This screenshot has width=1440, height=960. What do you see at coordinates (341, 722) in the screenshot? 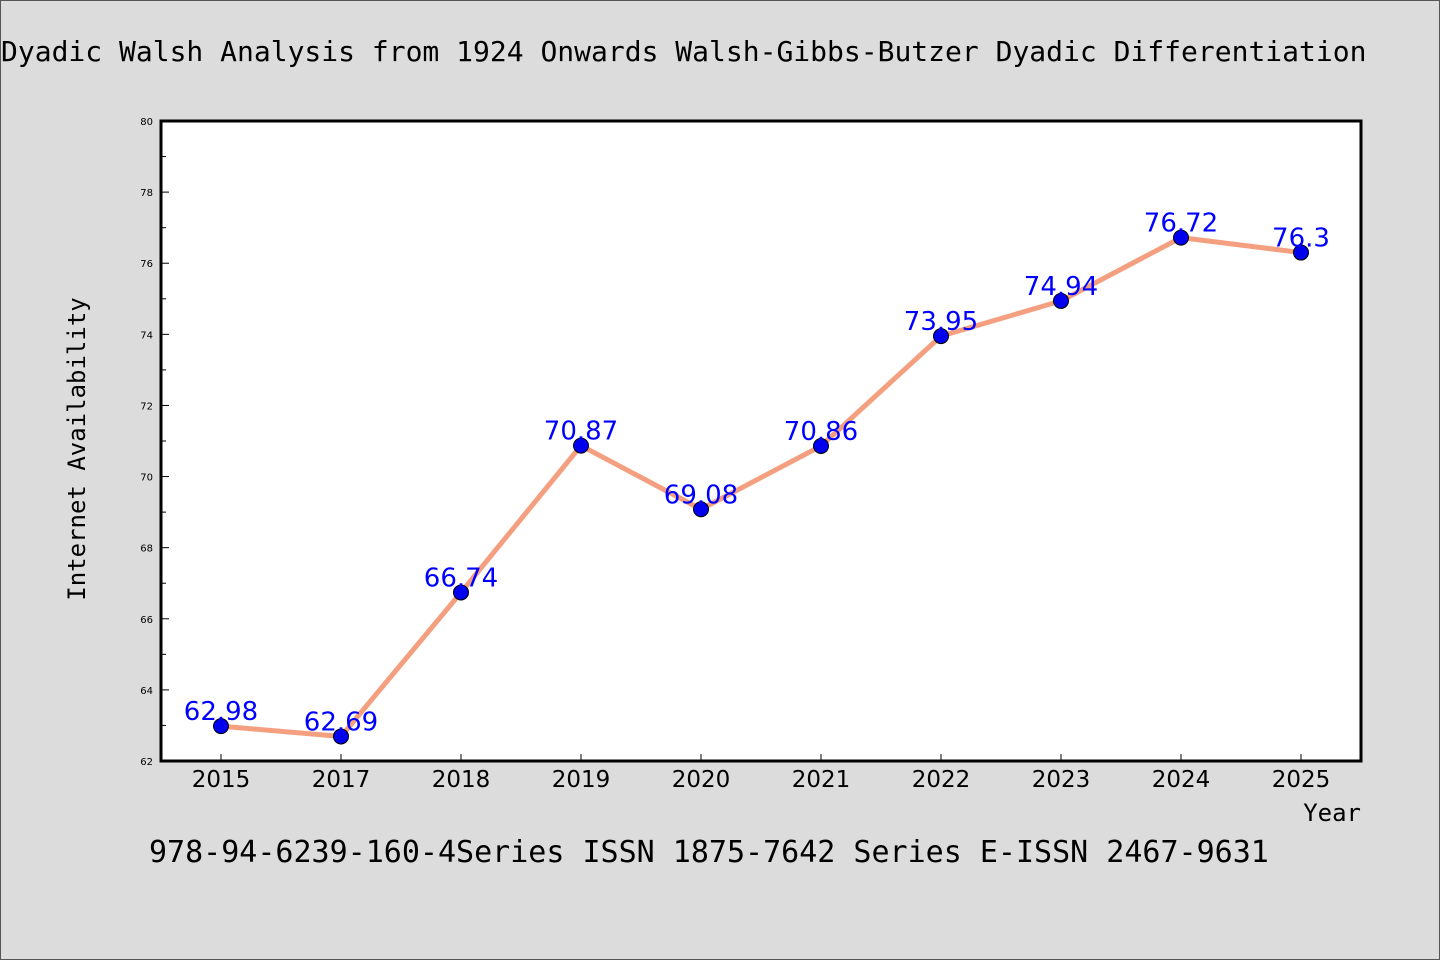
I see `data-label: 62.69` at bounding box center [341, 722].